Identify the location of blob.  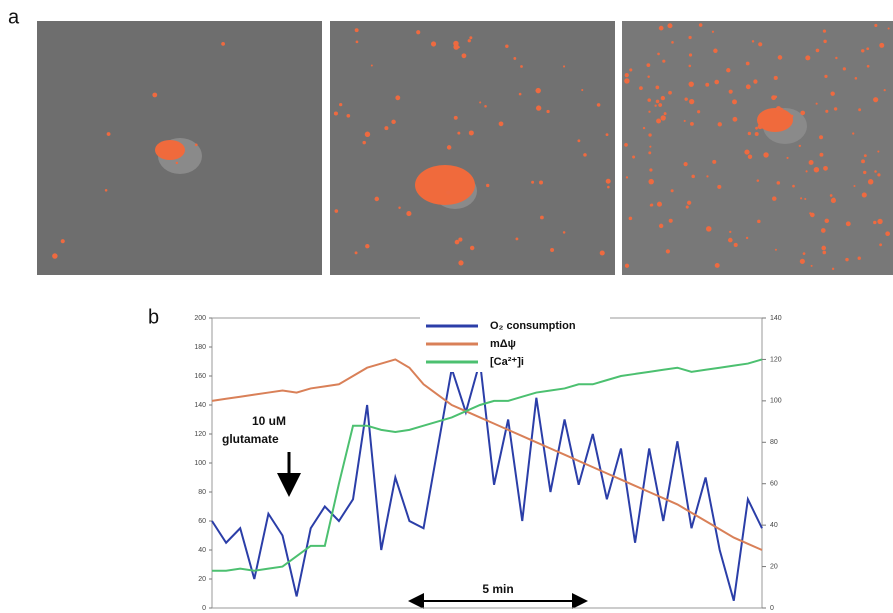
(170, 150).